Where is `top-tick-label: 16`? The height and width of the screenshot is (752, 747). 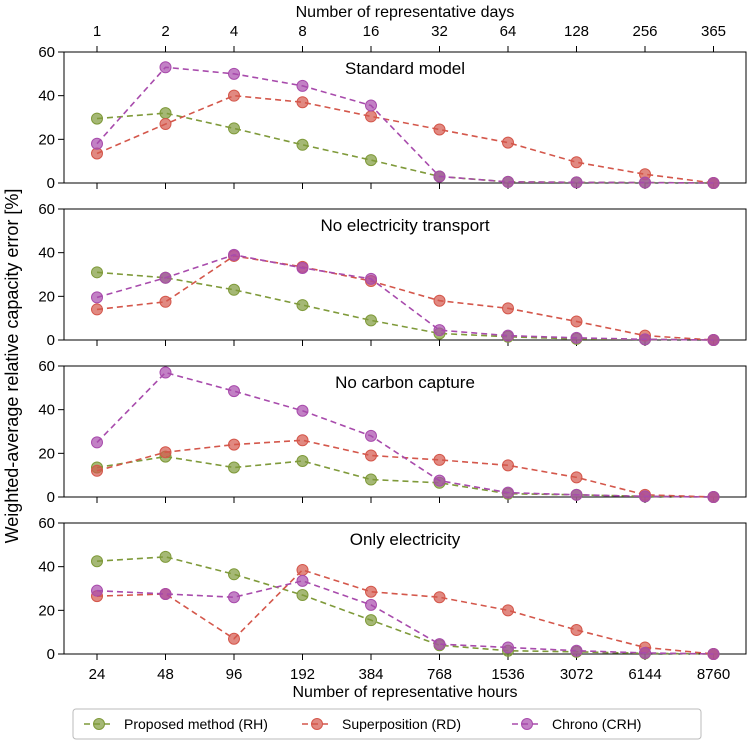 top-tick-label: 16 is located at coordinates (371, 31).